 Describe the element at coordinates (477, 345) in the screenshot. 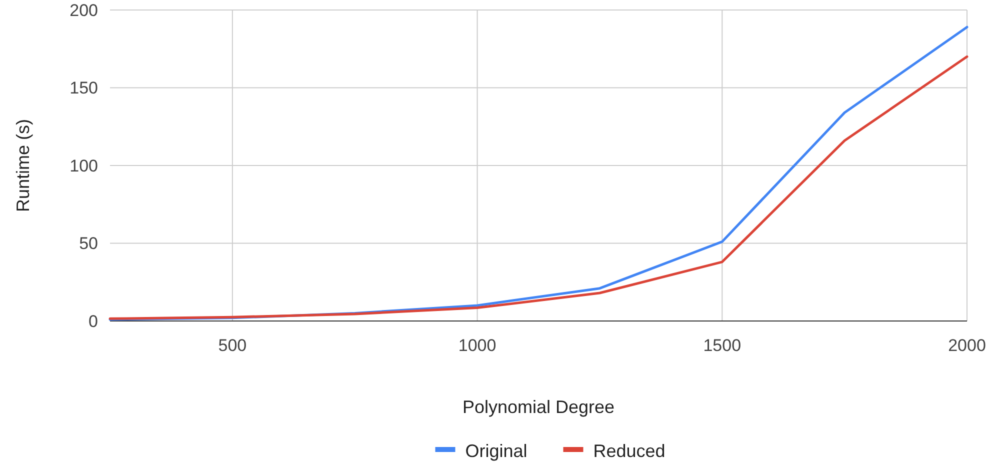

I see `x-tick-label: 1000` at that location.